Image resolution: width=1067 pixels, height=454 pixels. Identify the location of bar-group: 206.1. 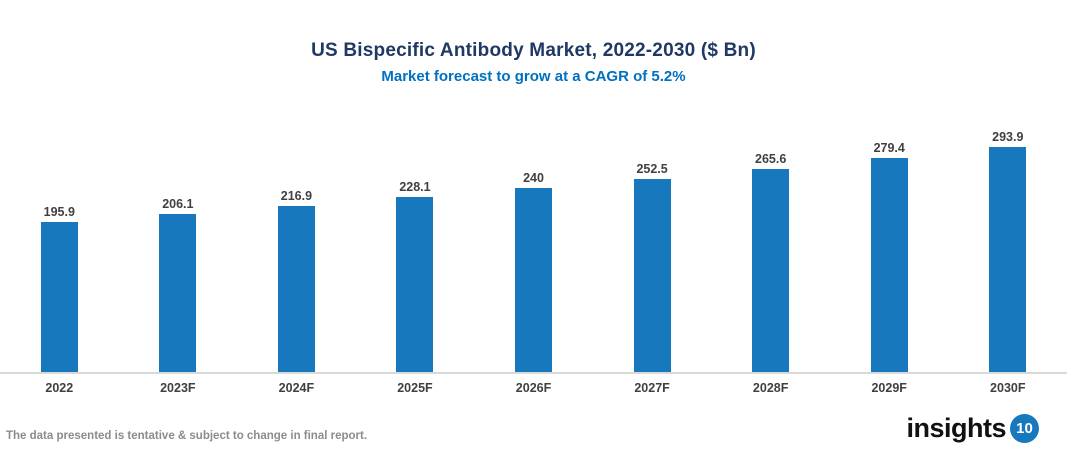
(178, 284).